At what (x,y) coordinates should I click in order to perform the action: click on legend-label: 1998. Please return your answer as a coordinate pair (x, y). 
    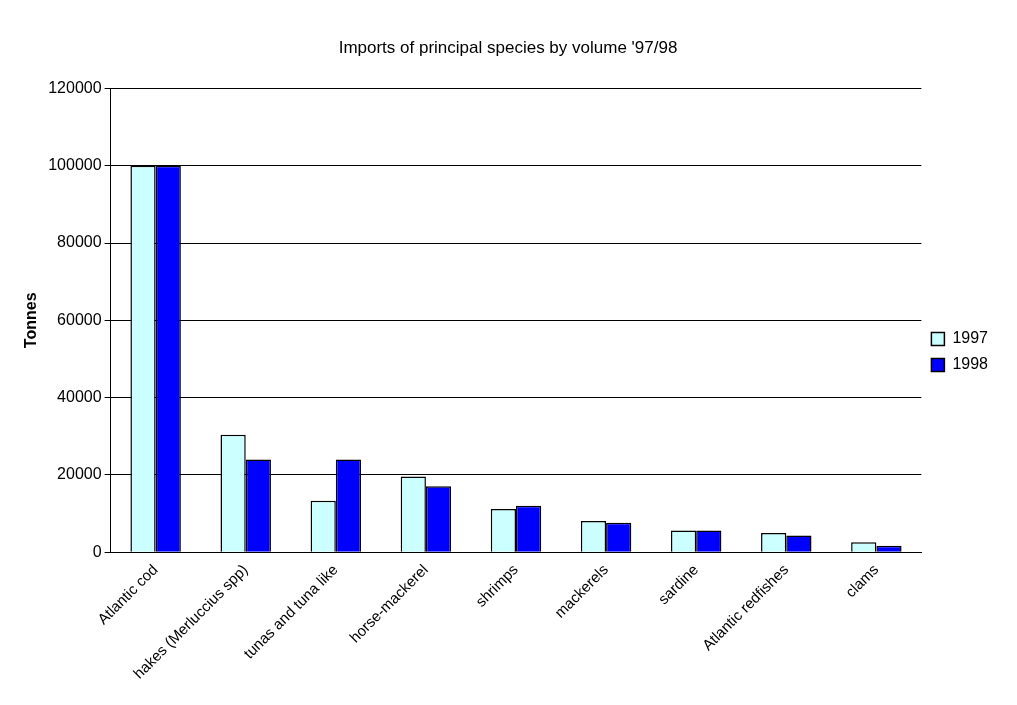
    Looking at the image, I should click on (970, 364).